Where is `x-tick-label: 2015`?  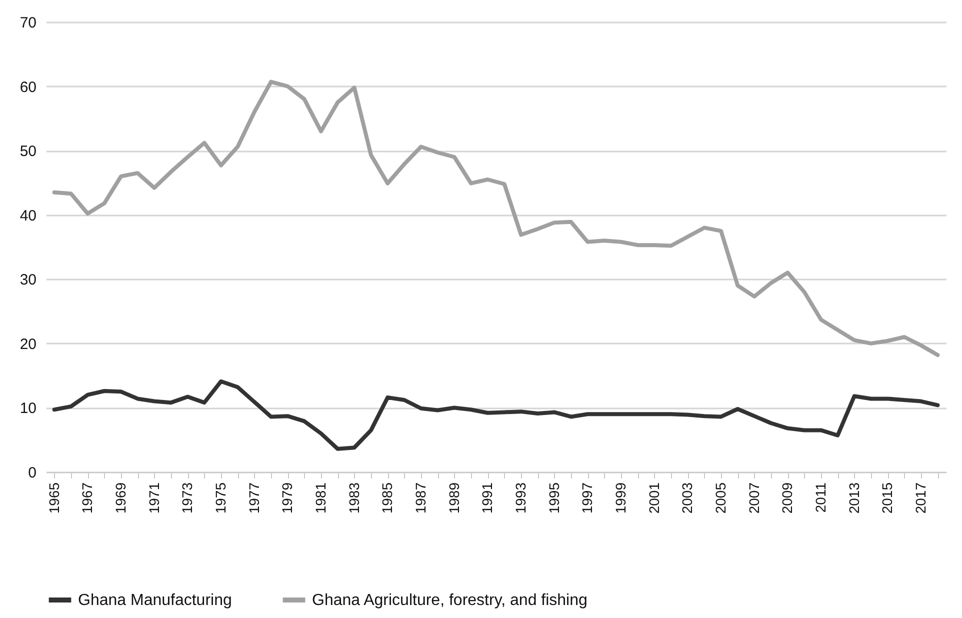 x-tick-label: 2015 is located at coordinates (887, 498).